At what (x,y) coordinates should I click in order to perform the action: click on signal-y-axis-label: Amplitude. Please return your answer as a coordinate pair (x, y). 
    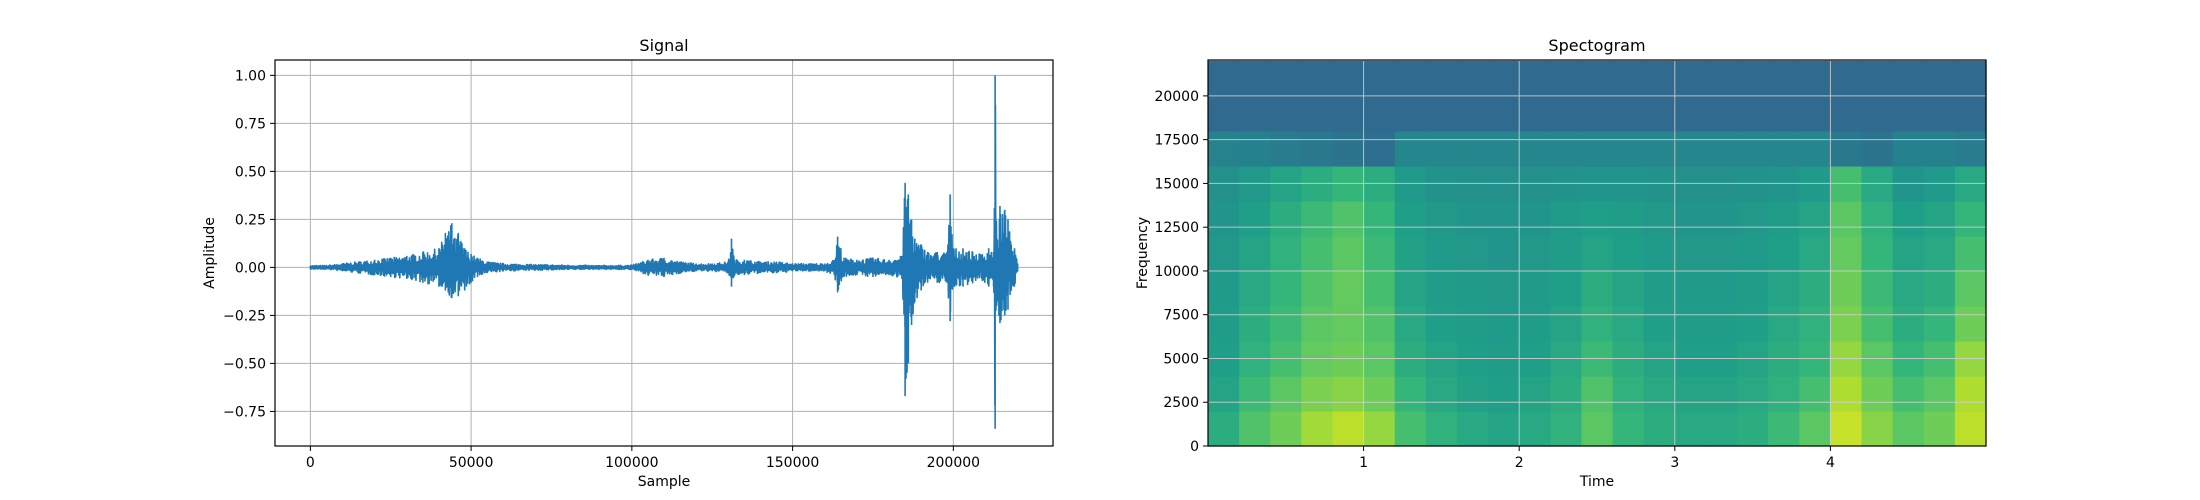
    Looking at the image, I should click on (210, 253).